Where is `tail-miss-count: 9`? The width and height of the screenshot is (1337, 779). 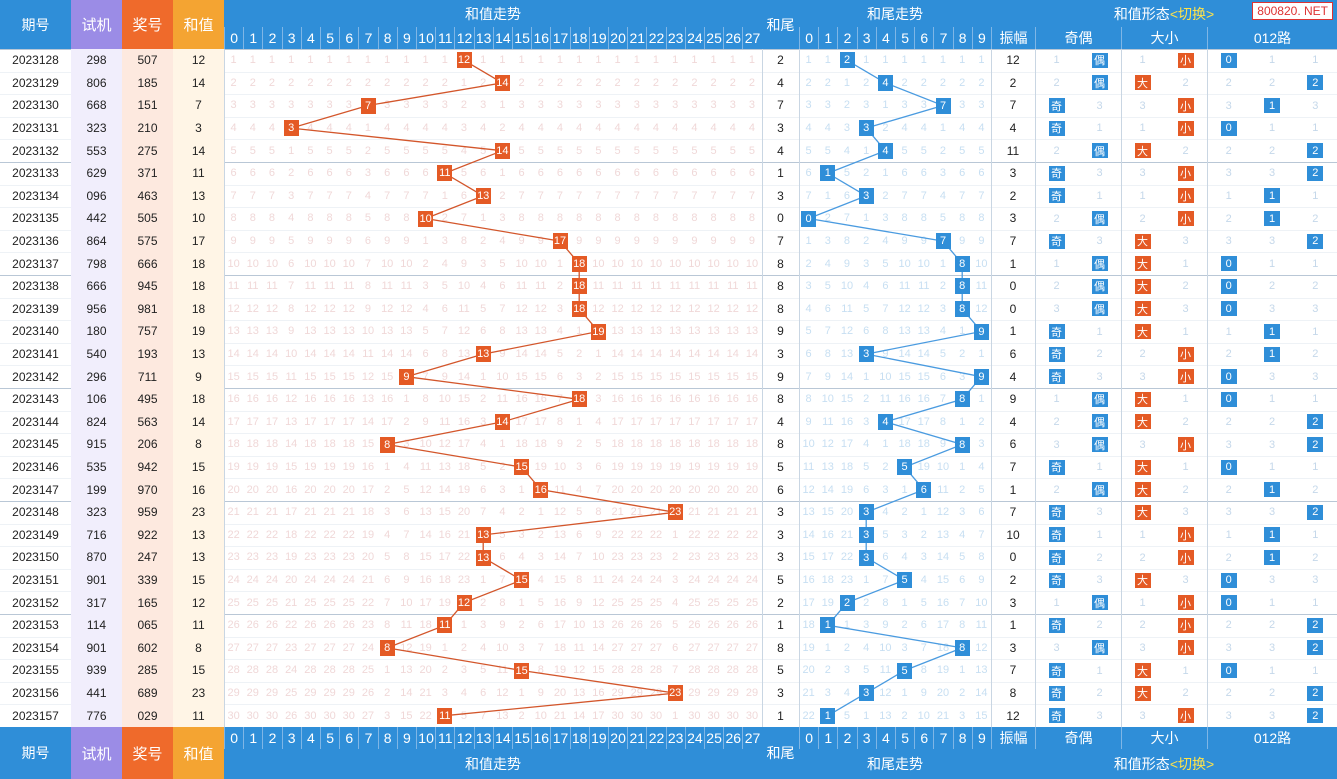
tail-miss-count: 9 is located at coordinates (827, 376).